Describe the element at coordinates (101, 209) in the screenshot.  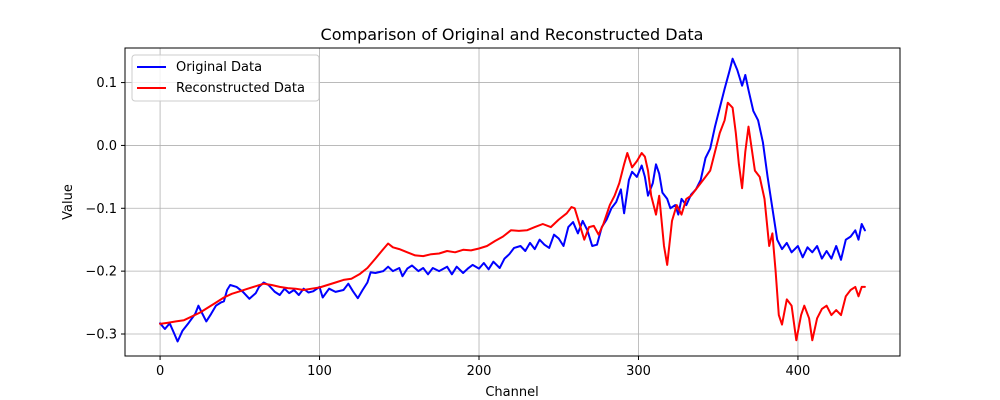
I see `y-tick-label: −0.1` at that location.